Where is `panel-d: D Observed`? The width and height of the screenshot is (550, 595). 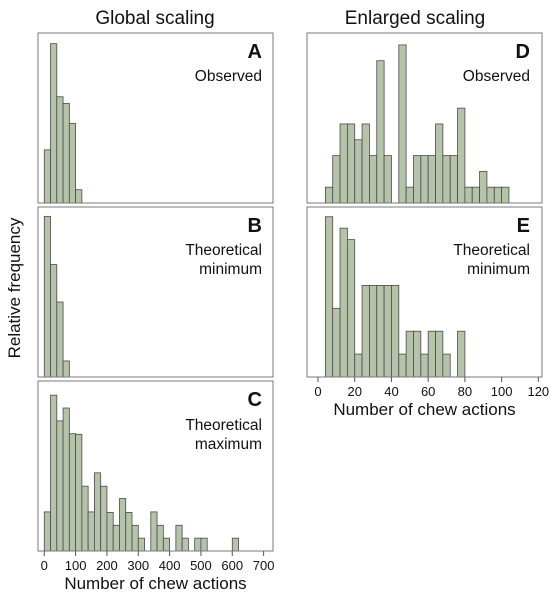 panel-d: D Observed is located at coordinates (424, 118).